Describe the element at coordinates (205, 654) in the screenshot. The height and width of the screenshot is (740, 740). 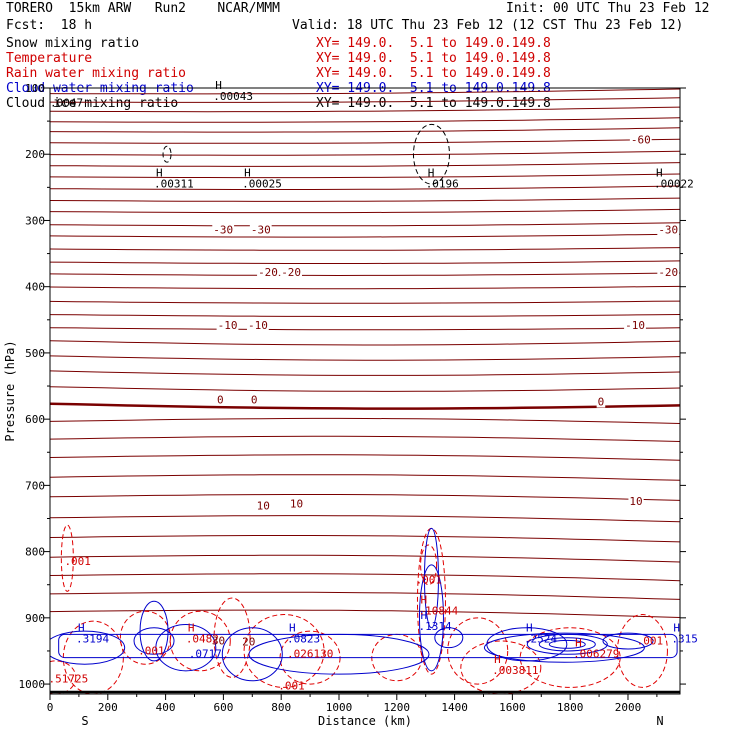
I see `maximum-value: .0717` at that location.